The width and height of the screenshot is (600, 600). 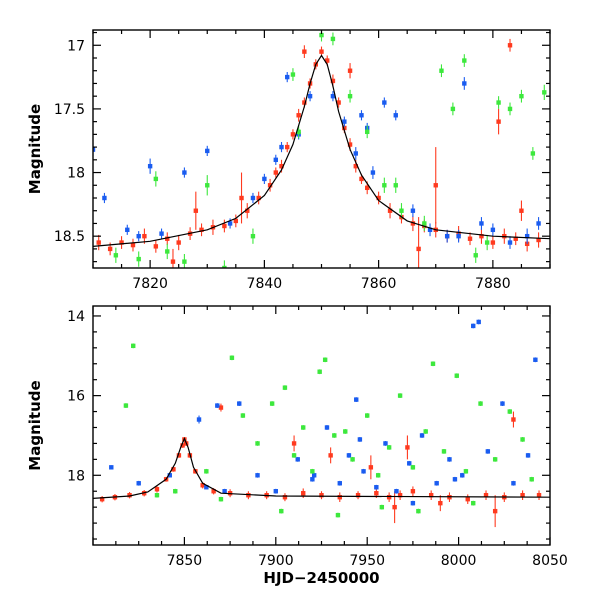 I want to click on x-tick-label: 7850, so click(x=185, y=561).